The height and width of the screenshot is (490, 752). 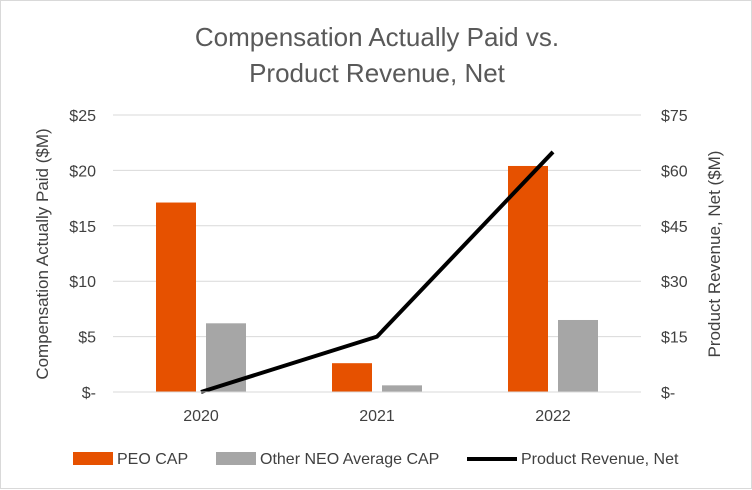 I want to click on y-right-tick-label: $45, so click(x=674, y=227).